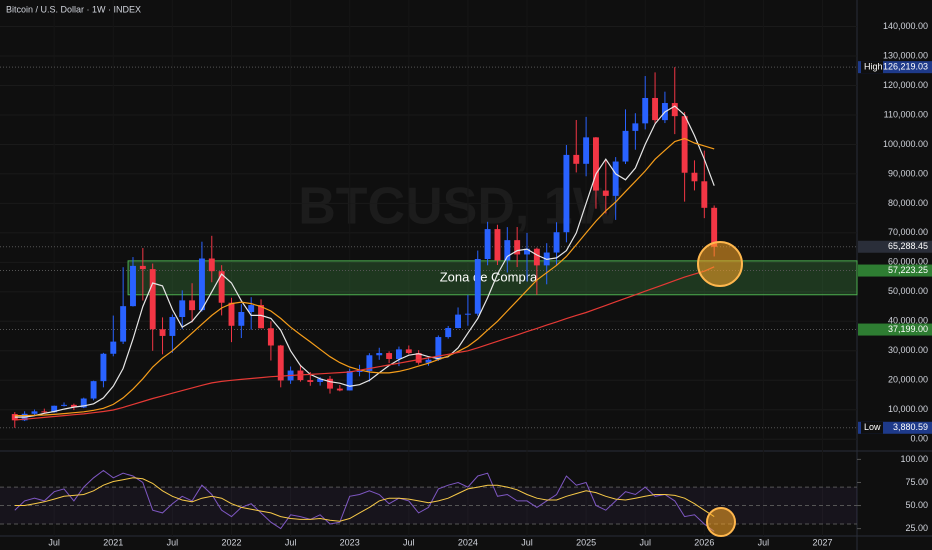 The image size is (932, 550). I want to click on y-tick-label: 0.00, so click(919, 439).